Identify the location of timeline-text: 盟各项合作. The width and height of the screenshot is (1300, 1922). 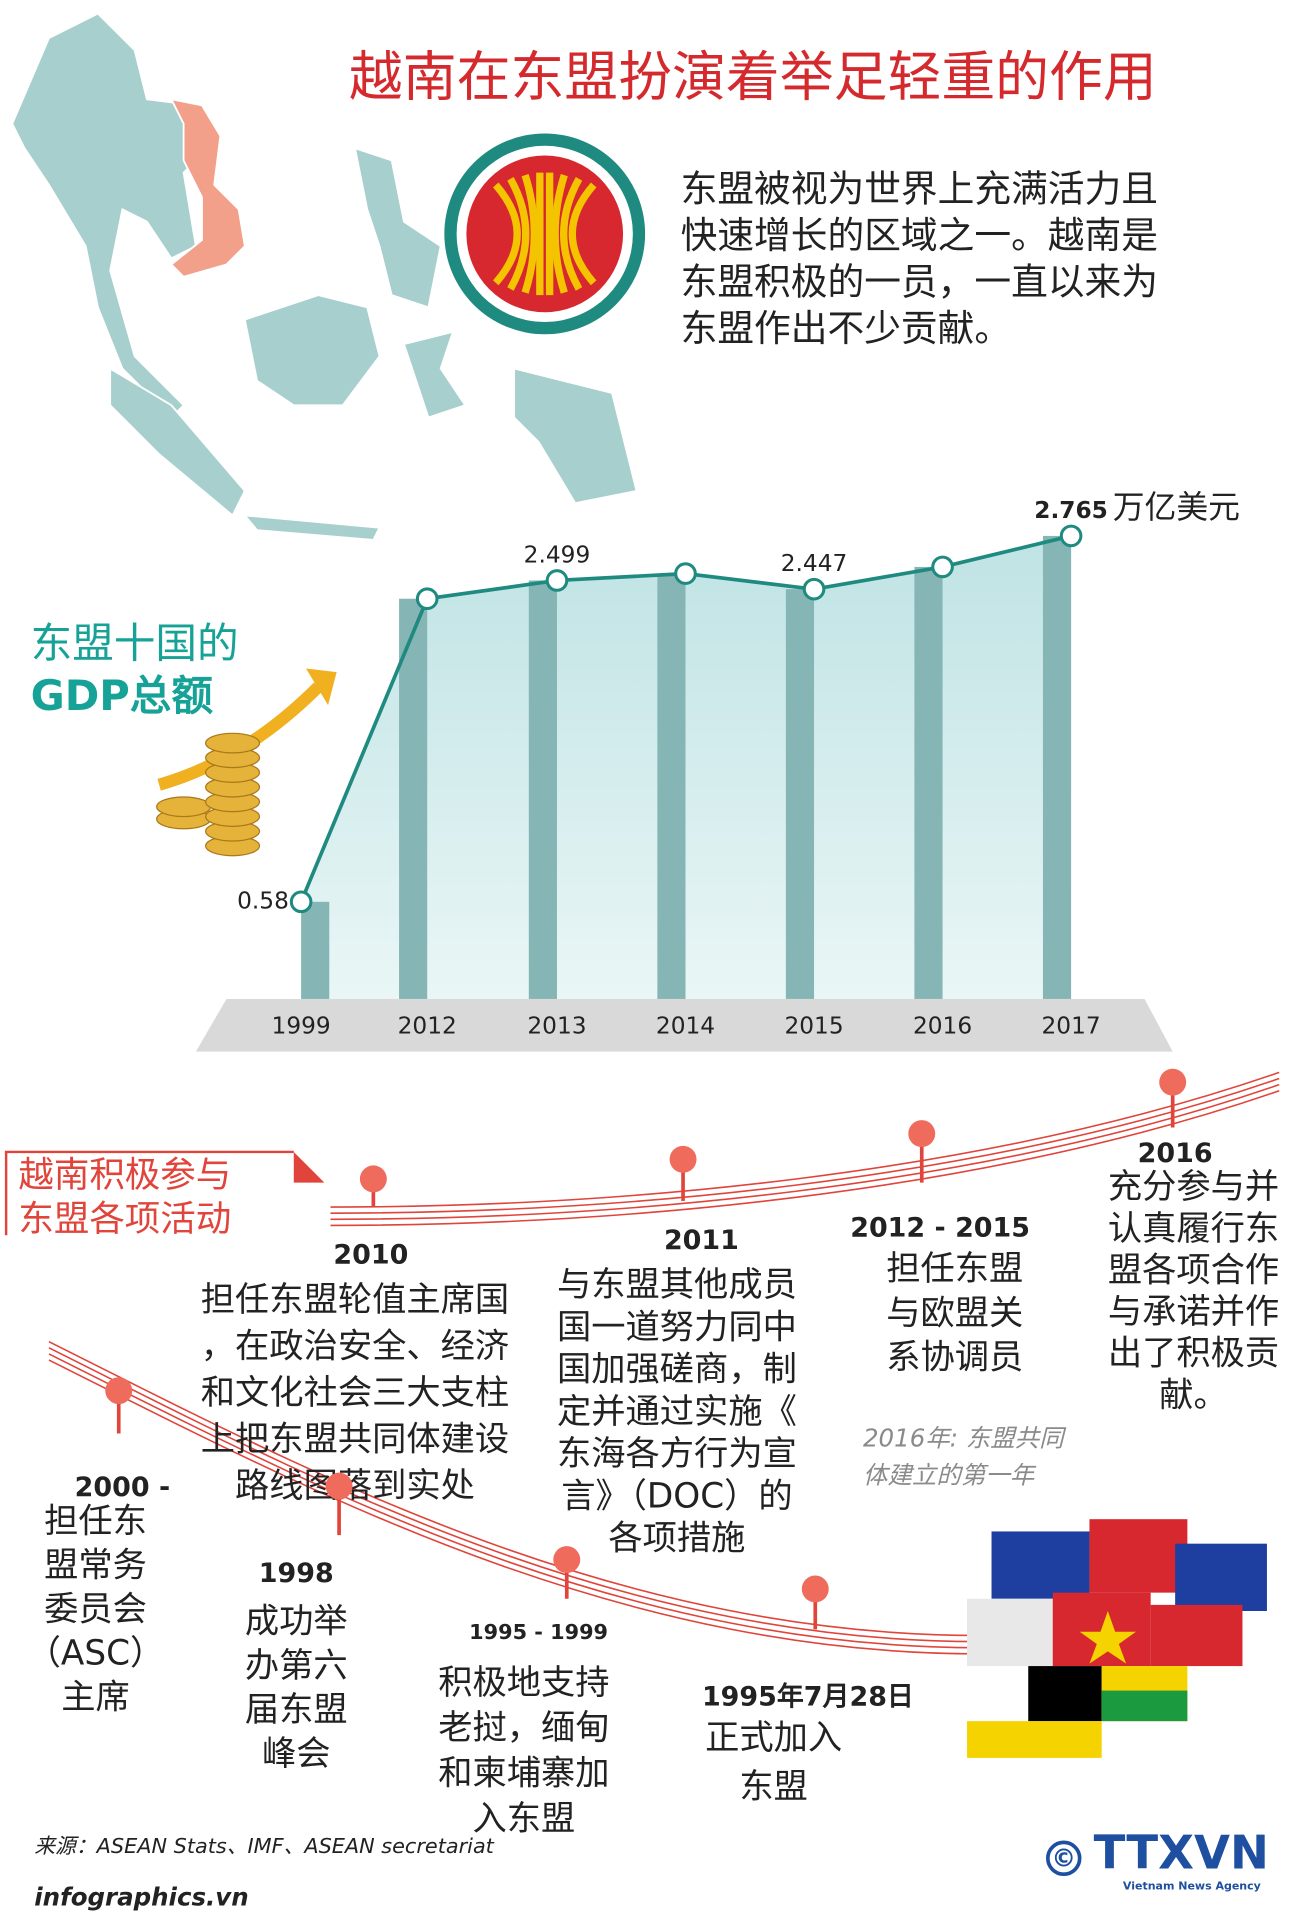
(1193, 1270).